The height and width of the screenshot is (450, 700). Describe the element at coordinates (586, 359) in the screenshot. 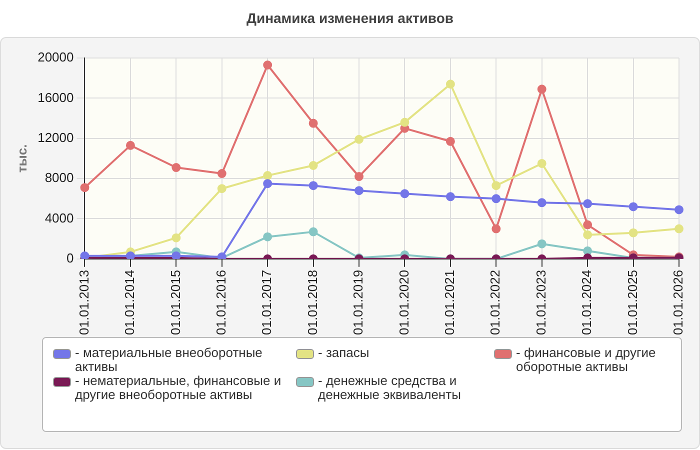

I see `legend-label: - финансовые и другие оборотные активы` at that location.